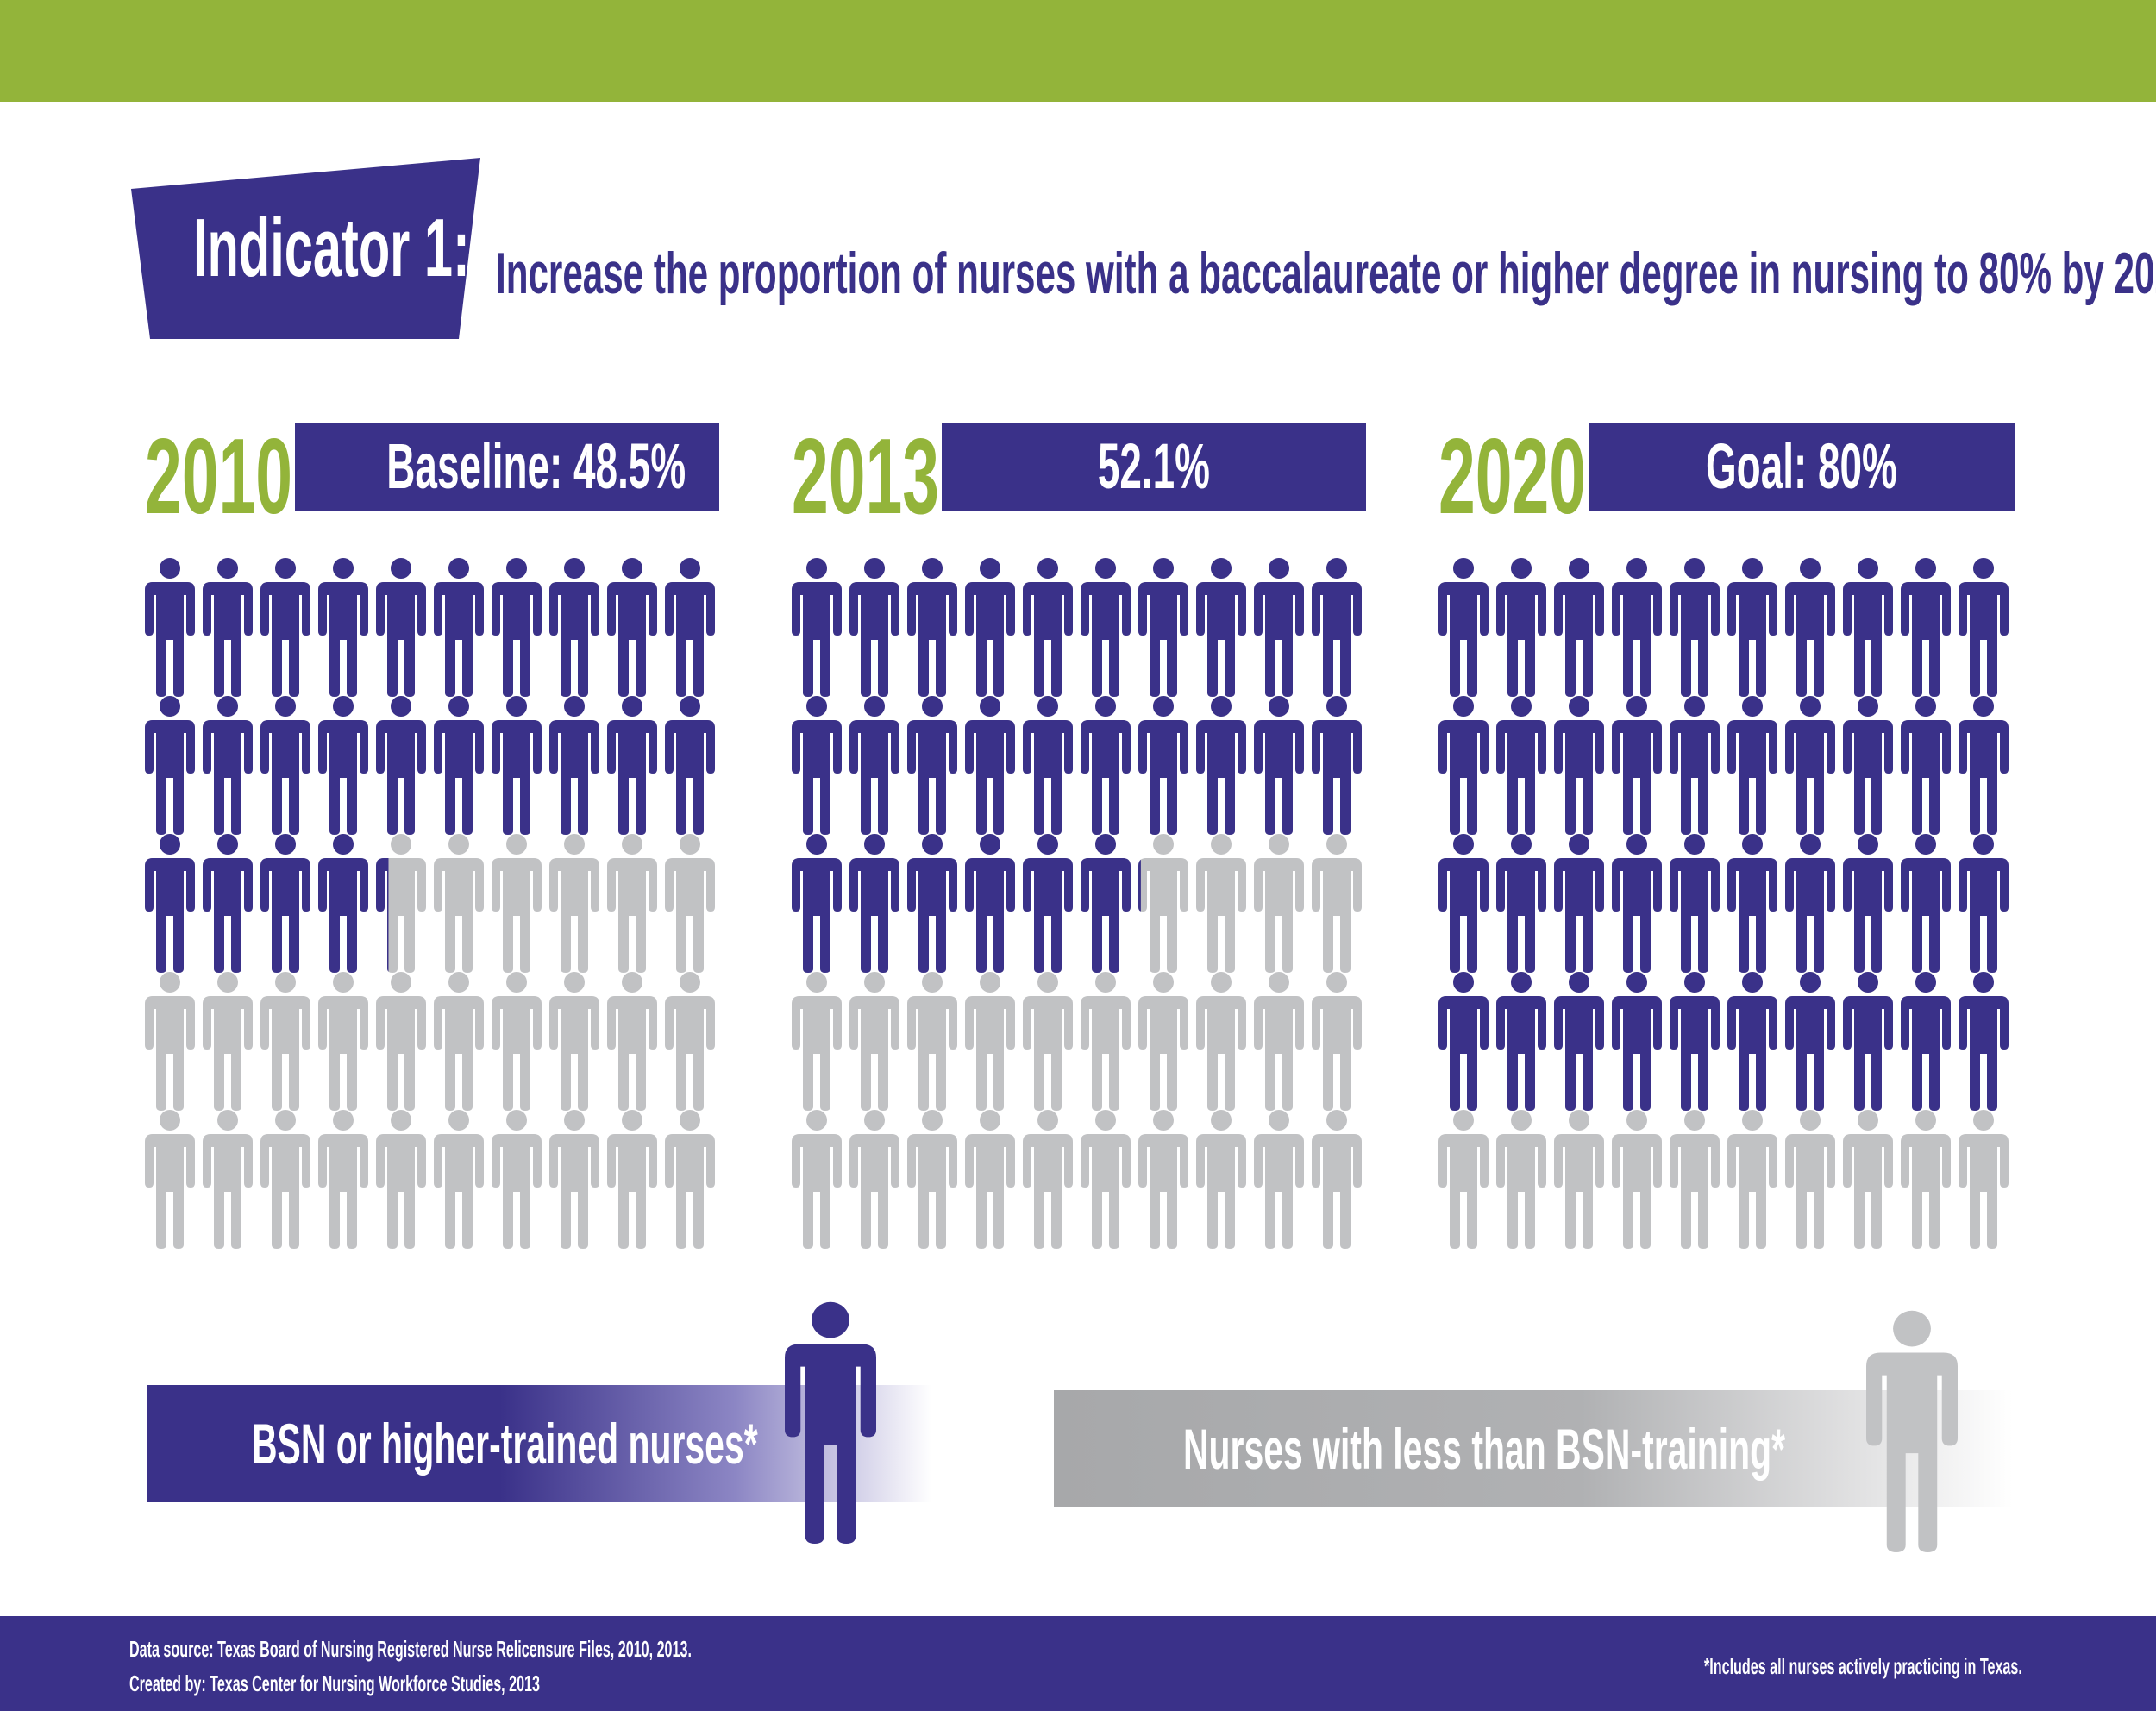 Image resolution: width=2156 pixels, height=1711 pixels. I want to click on top-banner, so click(1078, 51).